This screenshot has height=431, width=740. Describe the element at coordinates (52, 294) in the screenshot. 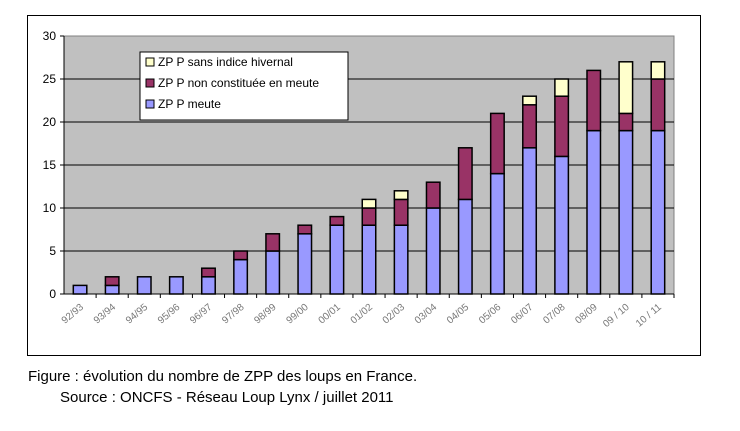

I see `y-tick-label: 0` at that location.